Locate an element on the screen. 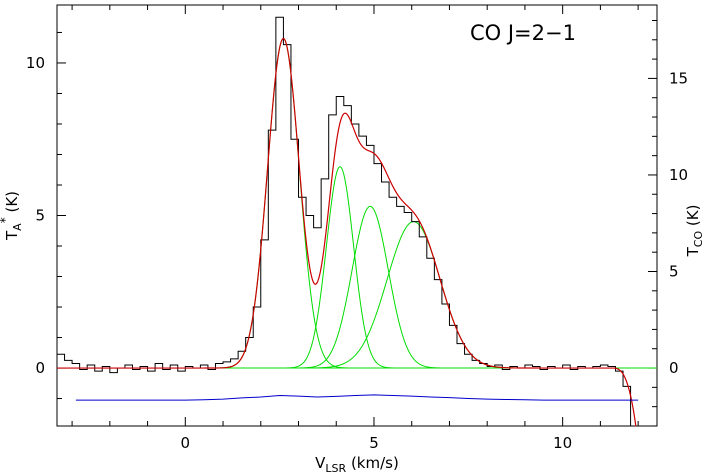 This screenshot has height=473, width=706. y-tick-label-right: 10 is located at coordinates (678, 175).